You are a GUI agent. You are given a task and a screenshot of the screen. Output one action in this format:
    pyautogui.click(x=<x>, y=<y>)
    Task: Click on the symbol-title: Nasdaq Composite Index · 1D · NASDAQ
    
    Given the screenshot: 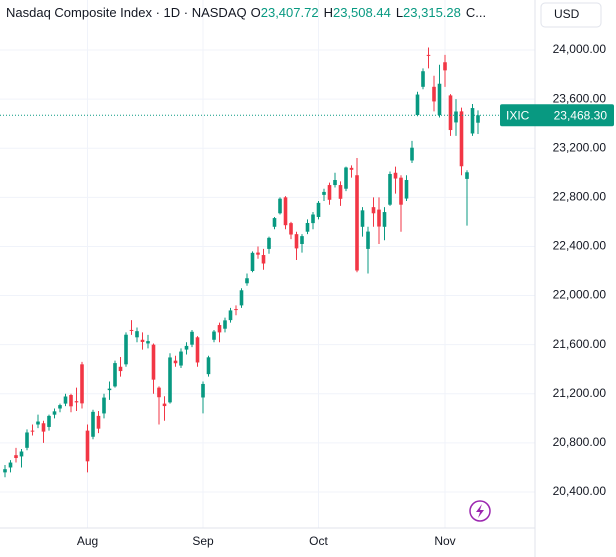 What is the action you would take?
    pyautogui.click(x=126, y=12)
    